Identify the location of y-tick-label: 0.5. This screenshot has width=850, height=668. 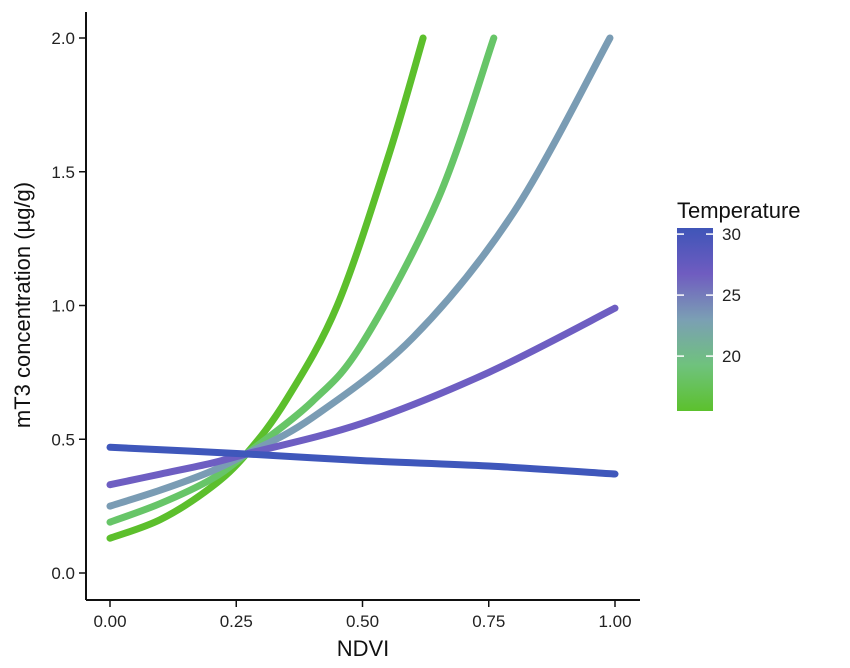
(63, 439).